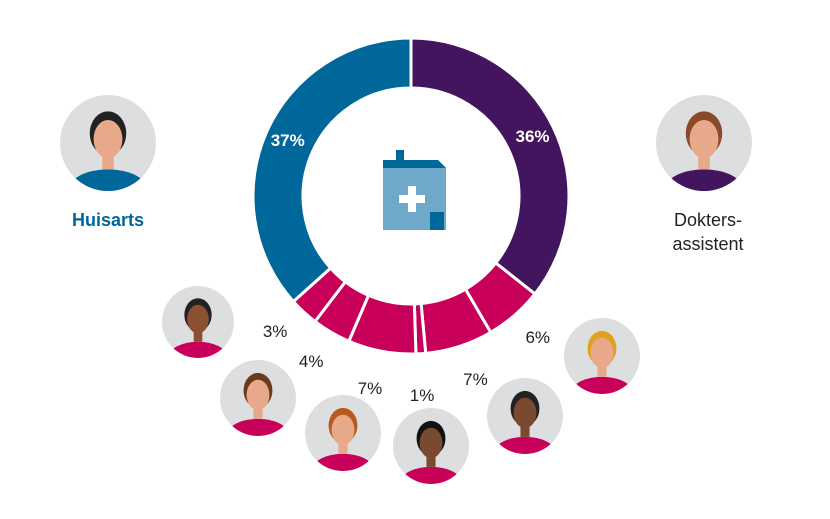 This screenshot has width=830, height=519. I want to click on medical-building-icon, so click(414, 190).